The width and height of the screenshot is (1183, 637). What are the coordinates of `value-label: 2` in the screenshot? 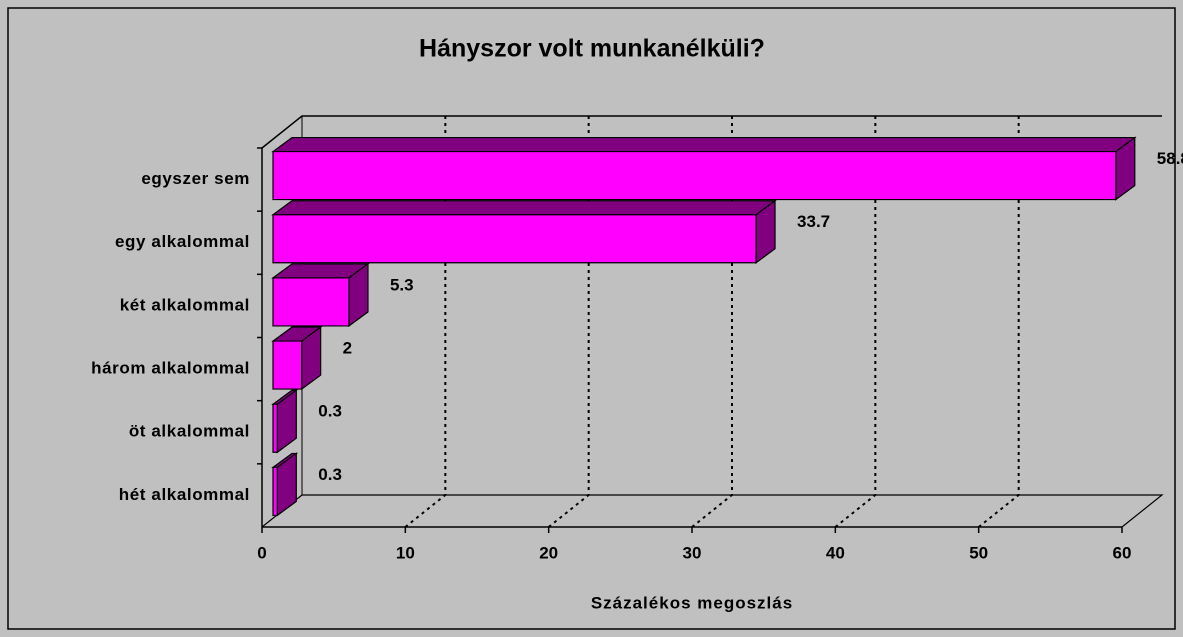 It's located at (347, 348).